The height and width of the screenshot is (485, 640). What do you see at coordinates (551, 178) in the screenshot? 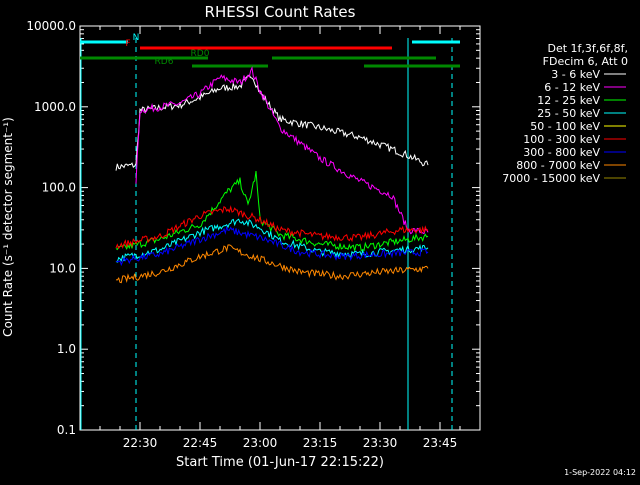
I see `legend-entry: 7000 - 15000 keV` at bounding box center [551, 178].